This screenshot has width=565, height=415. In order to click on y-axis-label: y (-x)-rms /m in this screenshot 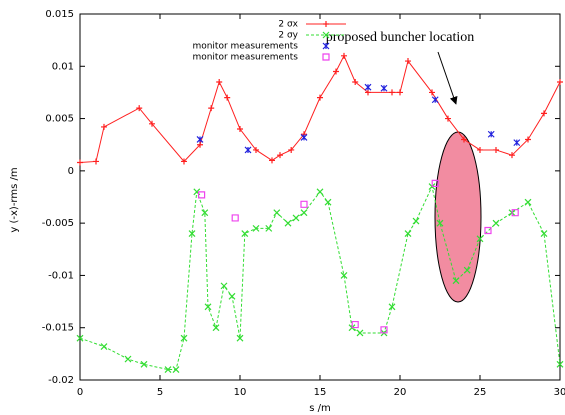, I will do `click(14, 199)`.